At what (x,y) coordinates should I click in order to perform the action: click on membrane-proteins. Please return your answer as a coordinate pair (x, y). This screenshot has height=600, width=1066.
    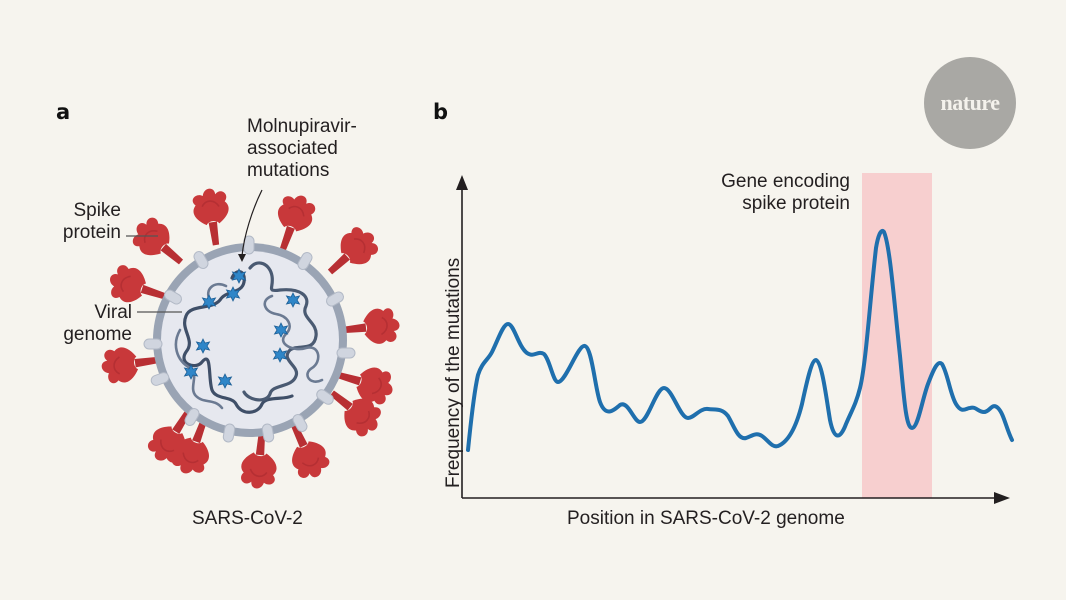
    Looking at the image, I should click on (249, 339).